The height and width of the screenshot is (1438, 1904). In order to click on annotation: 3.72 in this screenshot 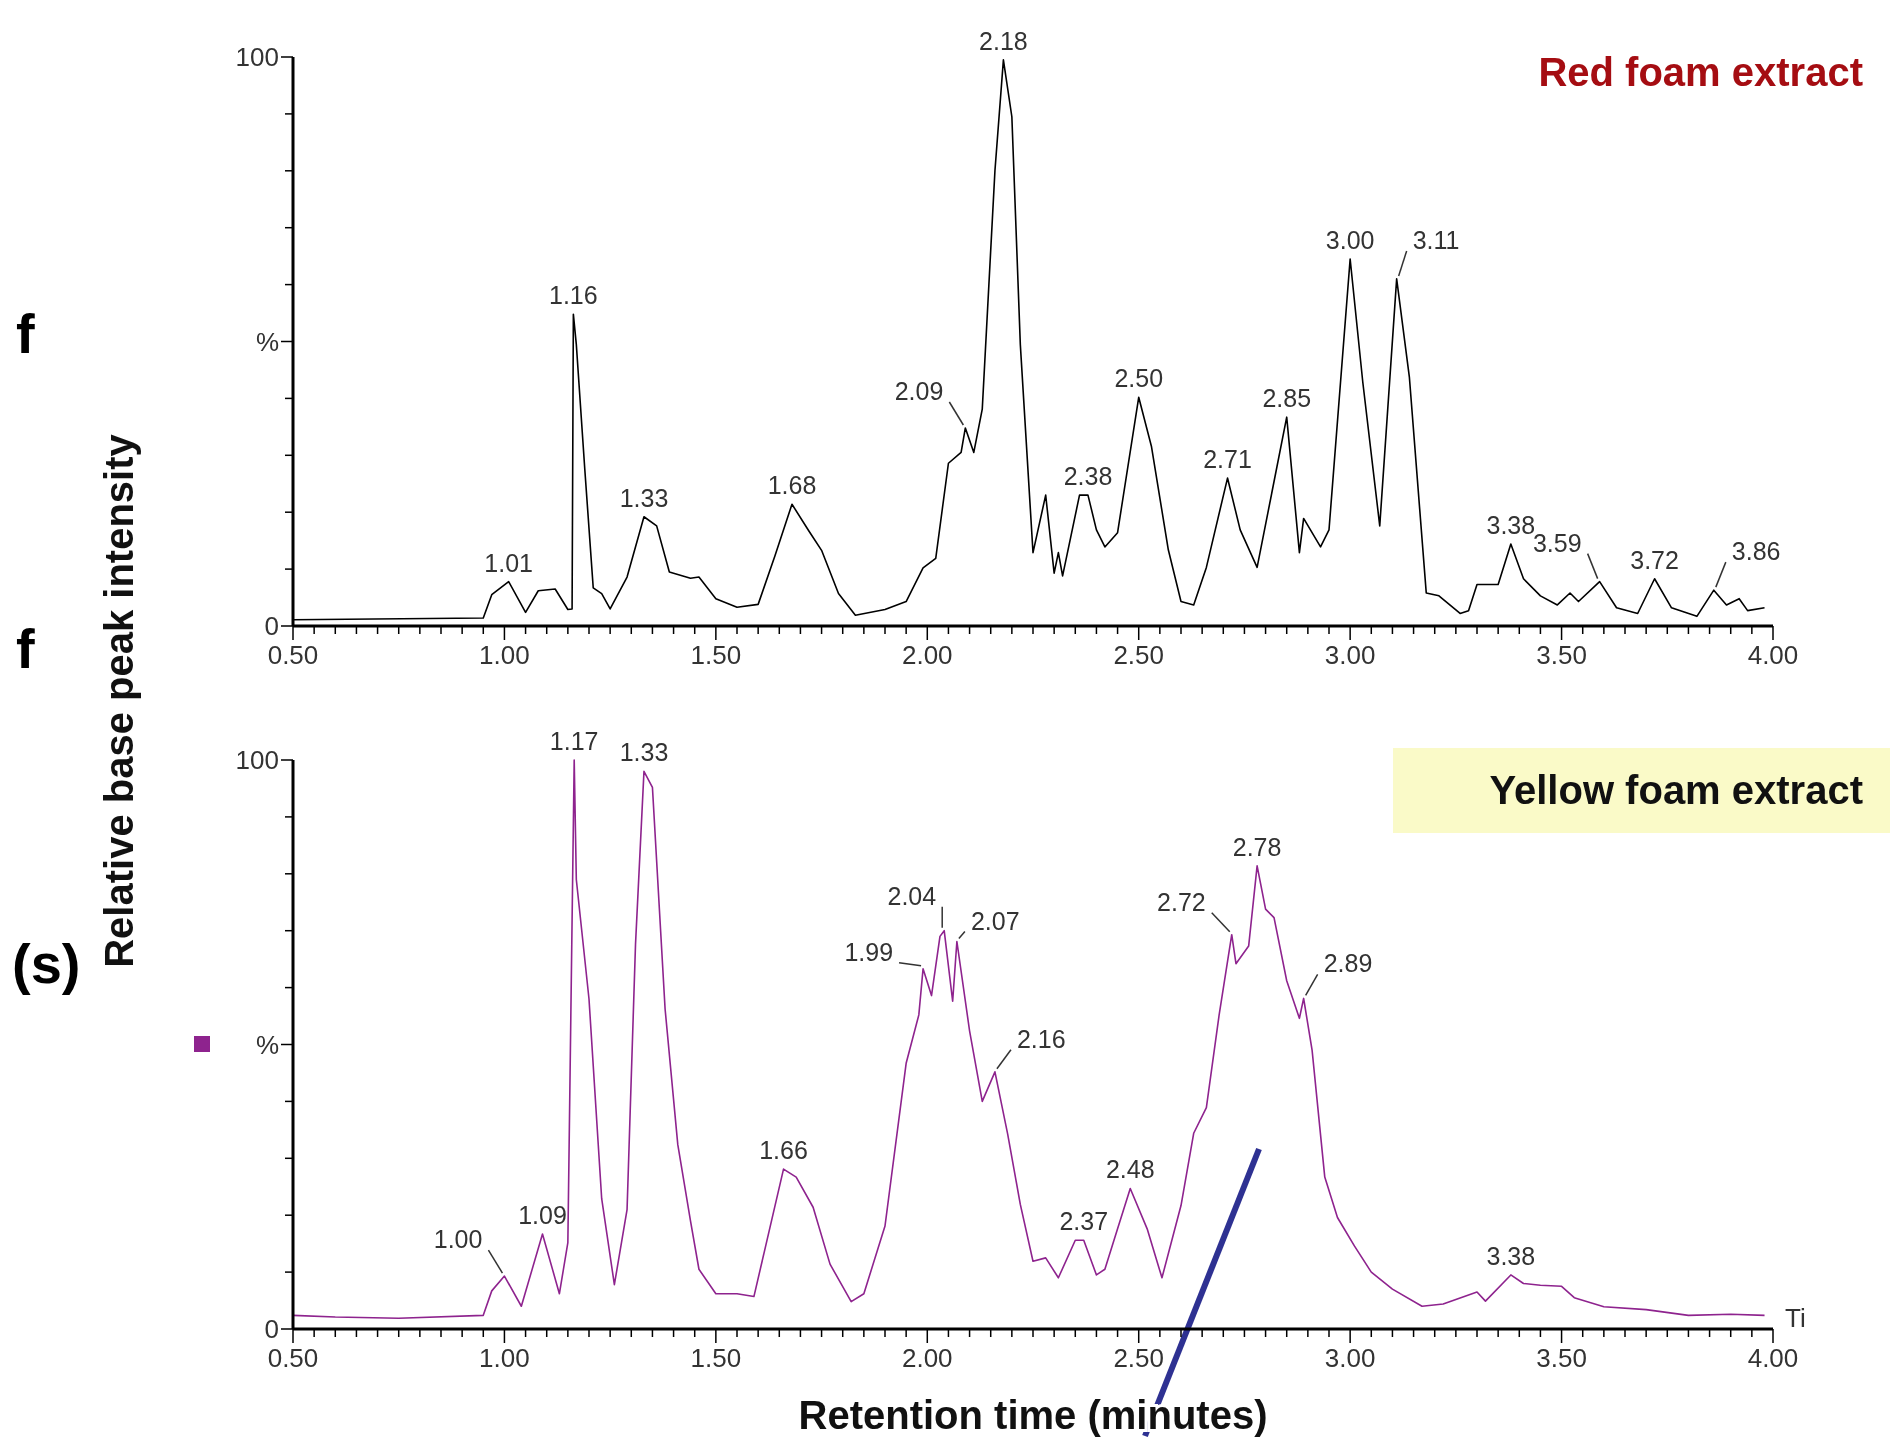, I will do `click(1654, 559)`.